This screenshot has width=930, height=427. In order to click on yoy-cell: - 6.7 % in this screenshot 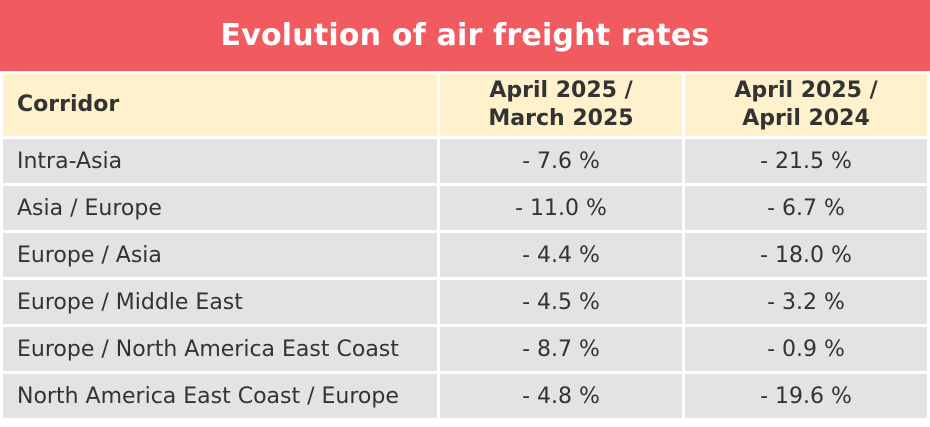, I will do `click(806, 208)`.